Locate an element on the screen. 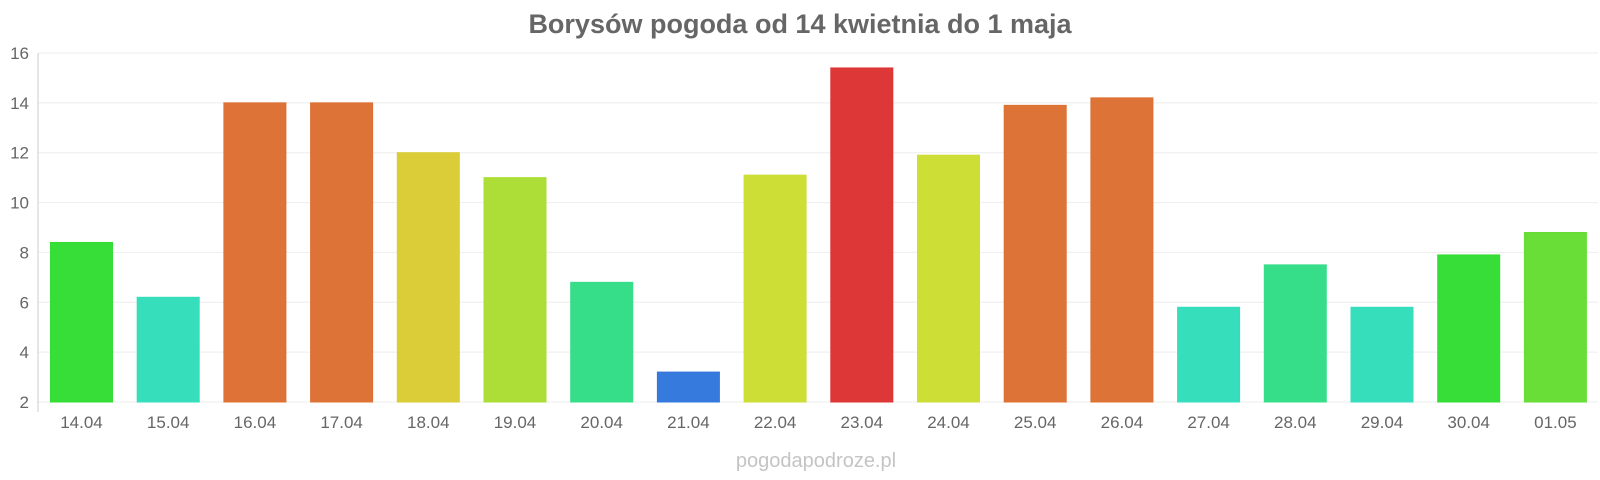 Image resolution: width=1600 pixels, height=480 pixels. x-tick-label: 21.04 is located at coordinates (688, 422).